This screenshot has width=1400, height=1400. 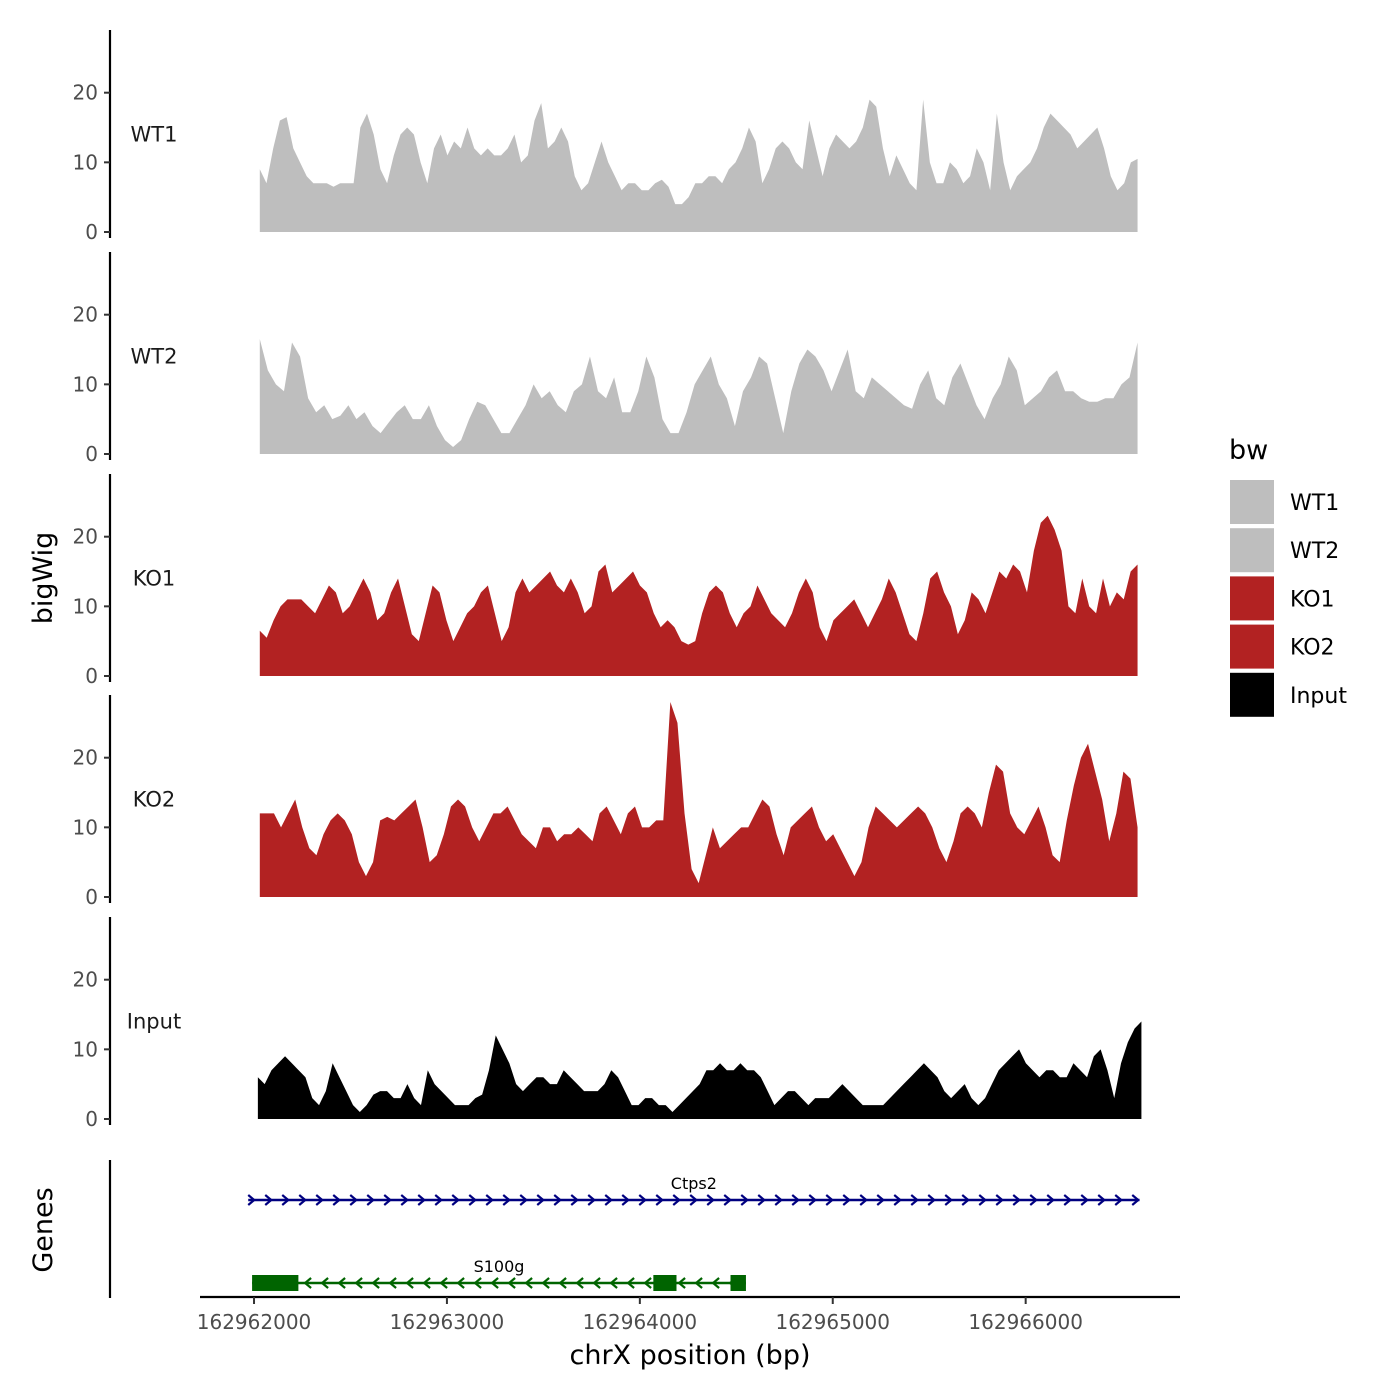 I want to click on x-tick-label: 162965000, so click(x=832, y=1322).